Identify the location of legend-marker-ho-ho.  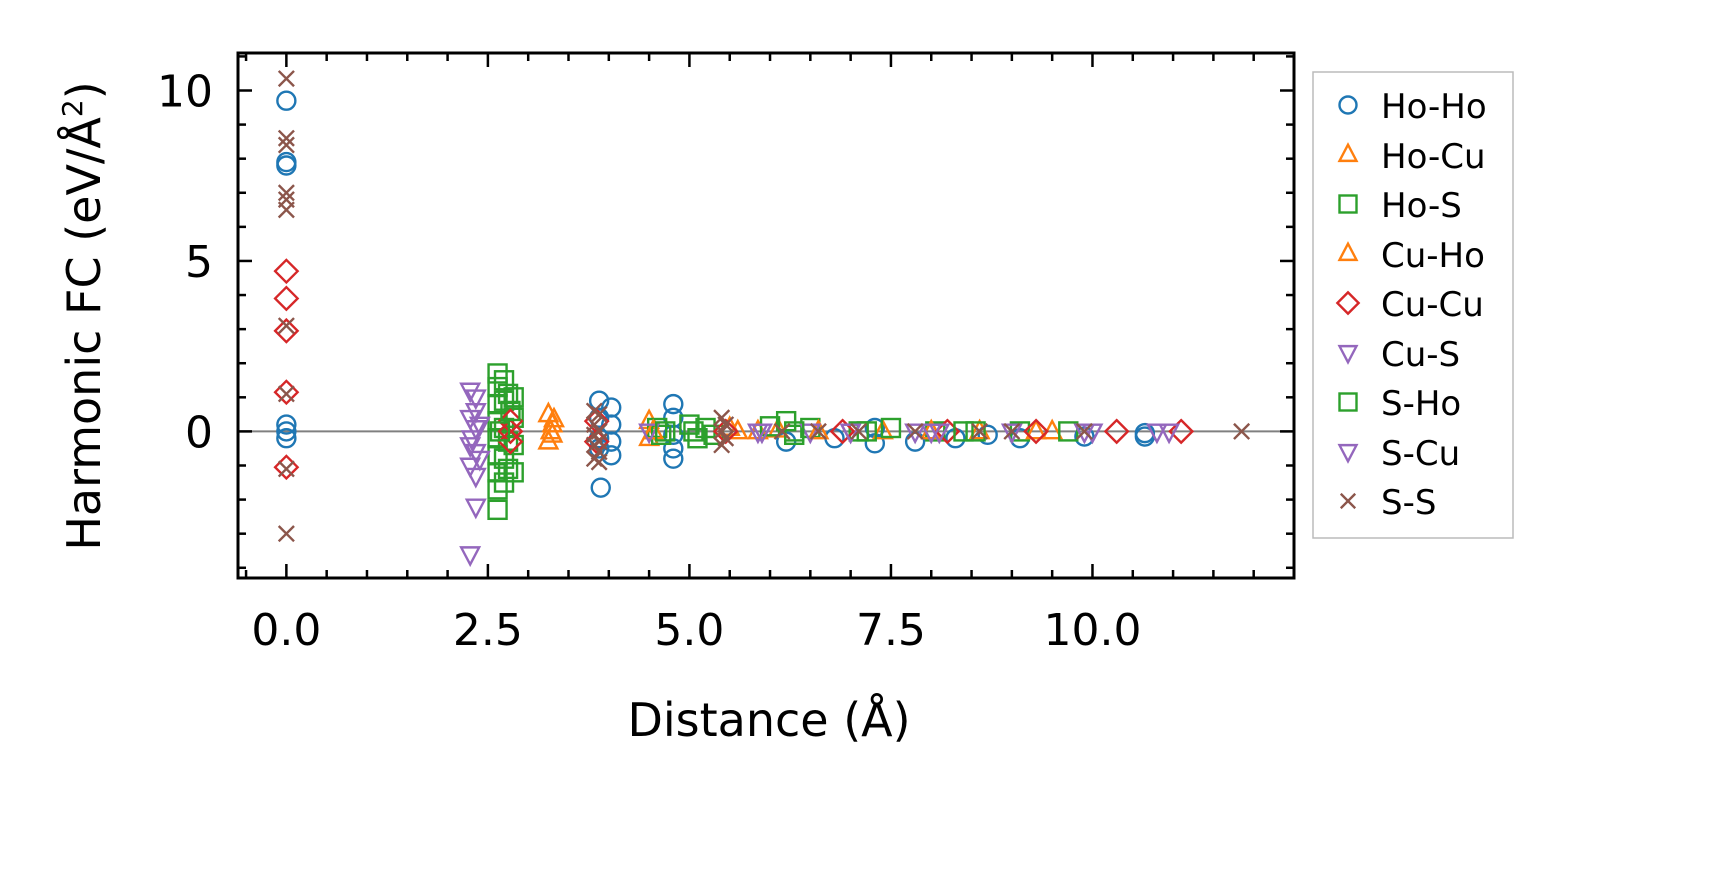
(1348, 105).